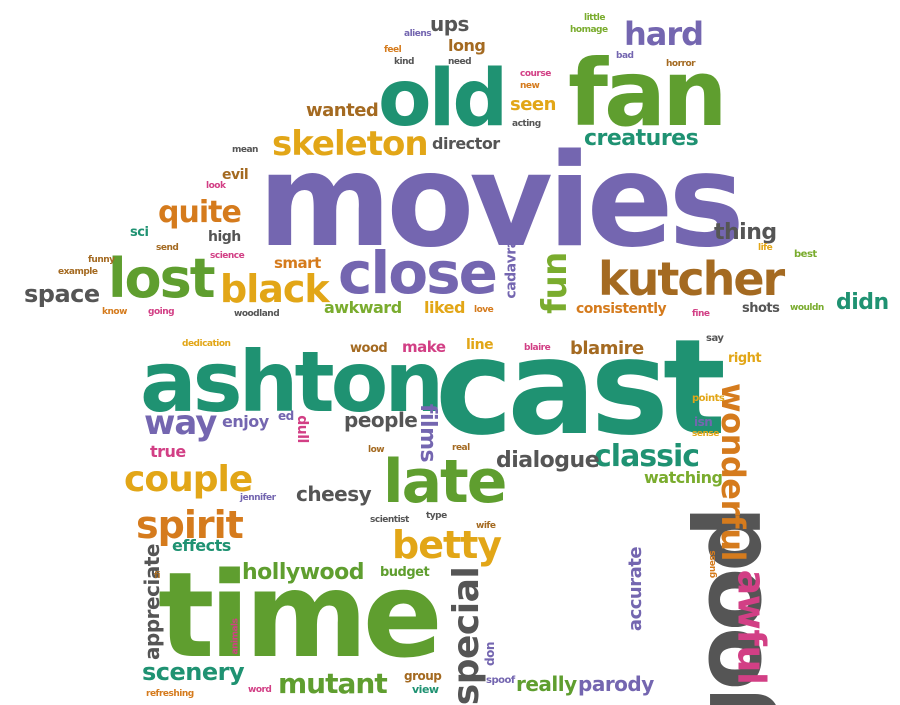 The width and height of the screenshot is (900, 705). Describe the element at coordinates (444, 307) in the screenshot. I see `word-liked: liked` at that location.